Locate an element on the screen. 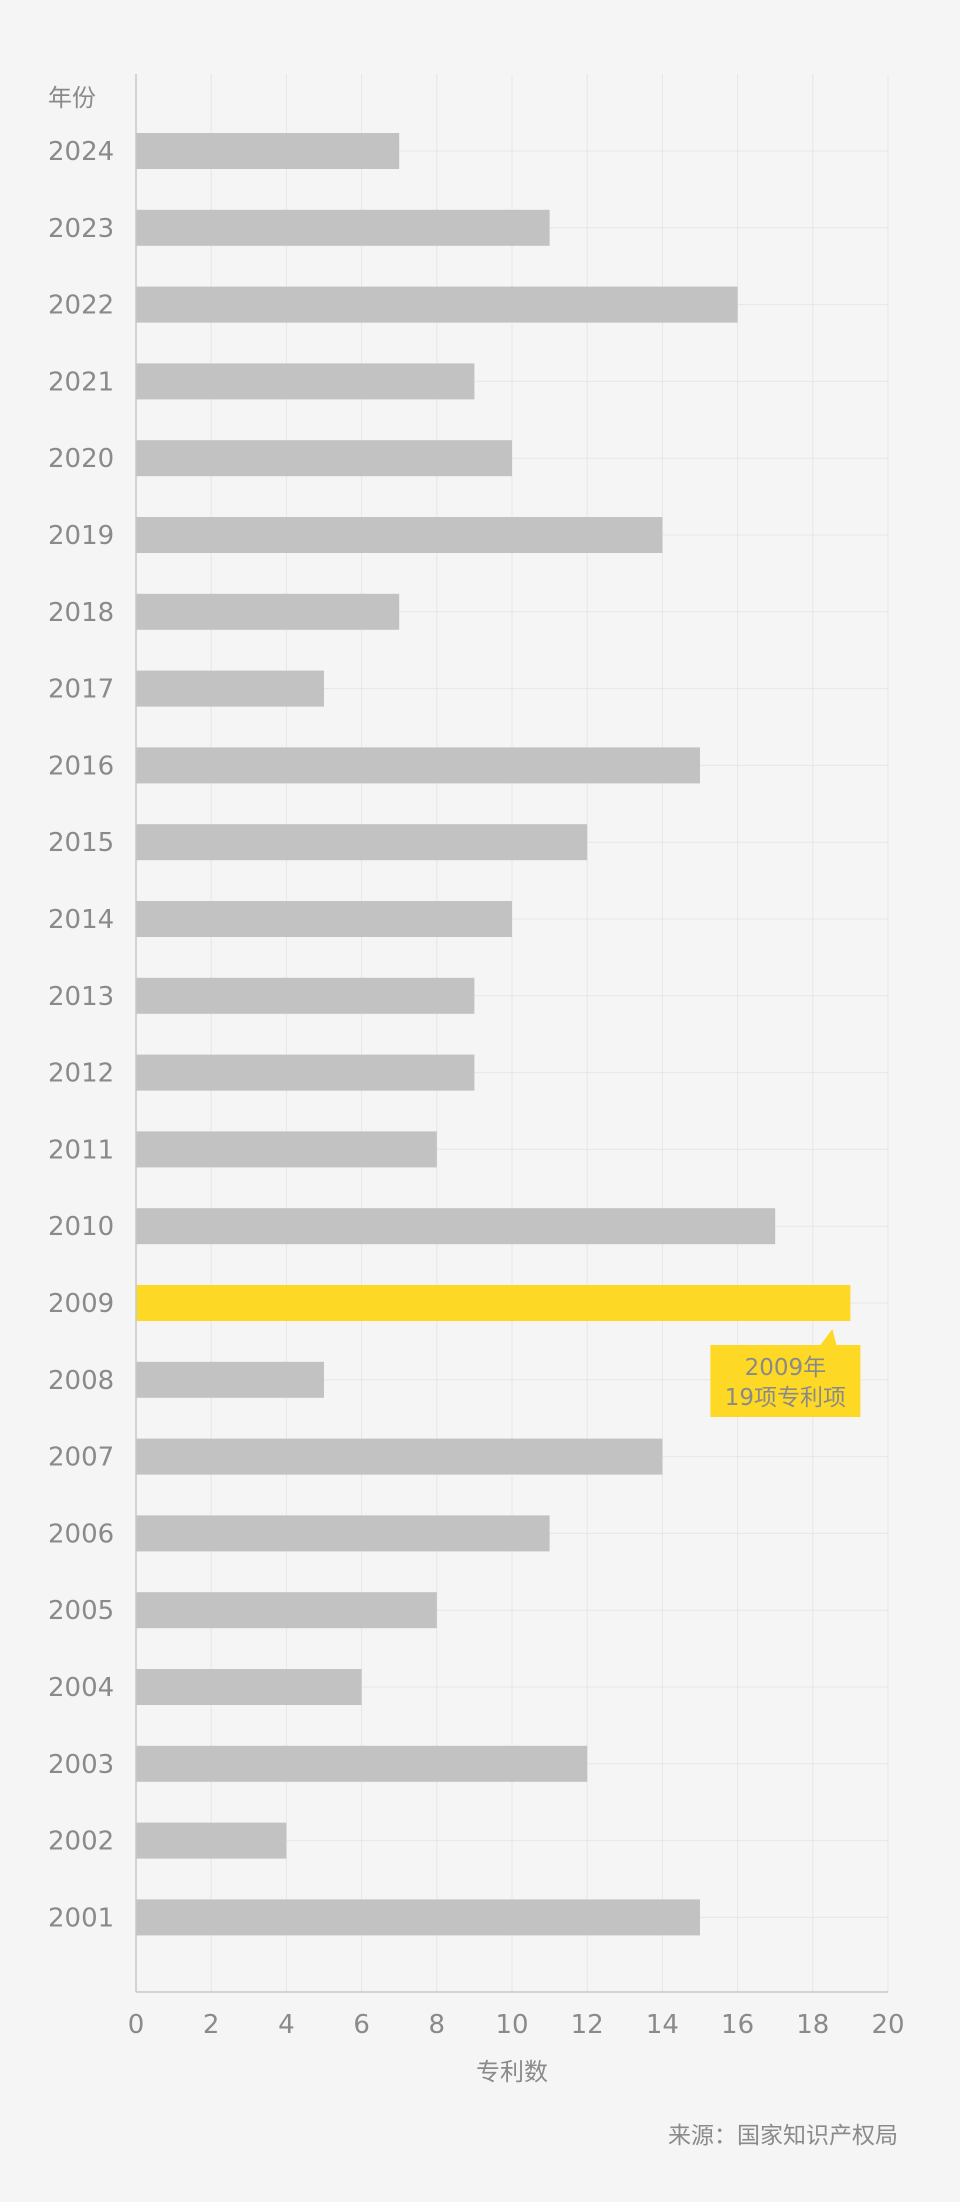  x-tick-label: 14 is located at coordinates (662, 2025).